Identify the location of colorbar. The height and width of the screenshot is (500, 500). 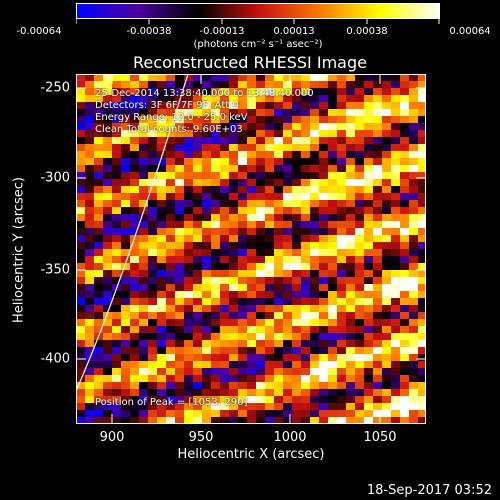
(258, 11).